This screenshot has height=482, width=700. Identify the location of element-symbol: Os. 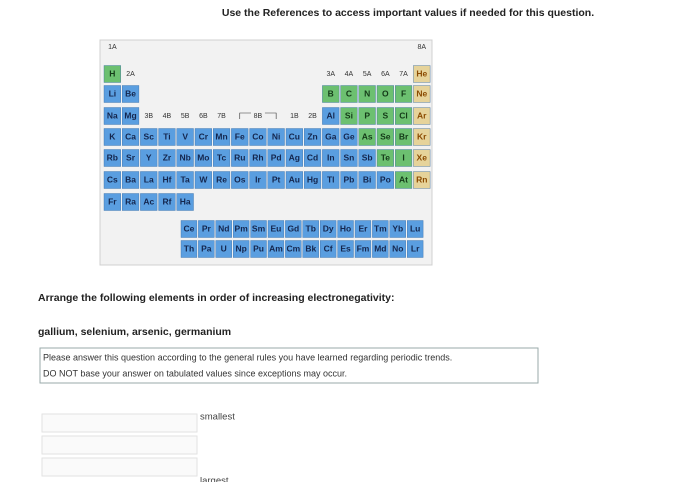
(240, 179).